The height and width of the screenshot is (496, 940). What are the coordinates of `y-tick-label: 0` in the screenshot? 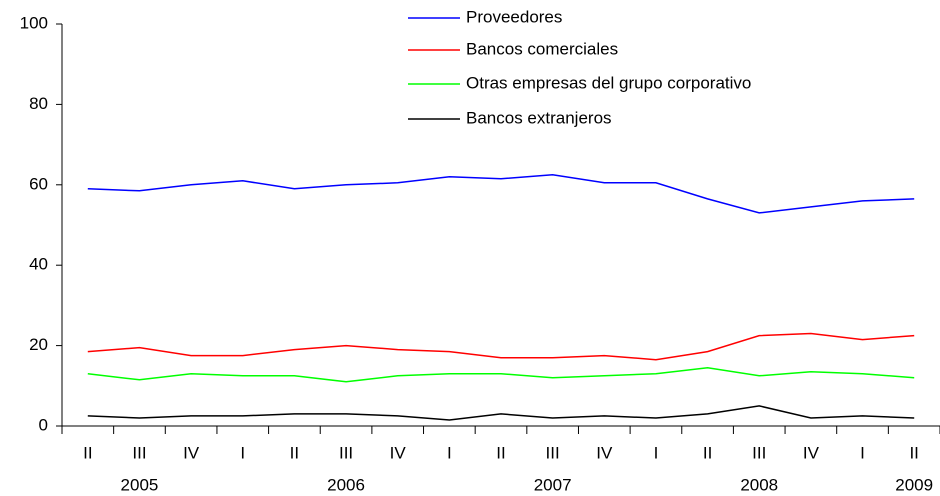 It's located at (43, 424).